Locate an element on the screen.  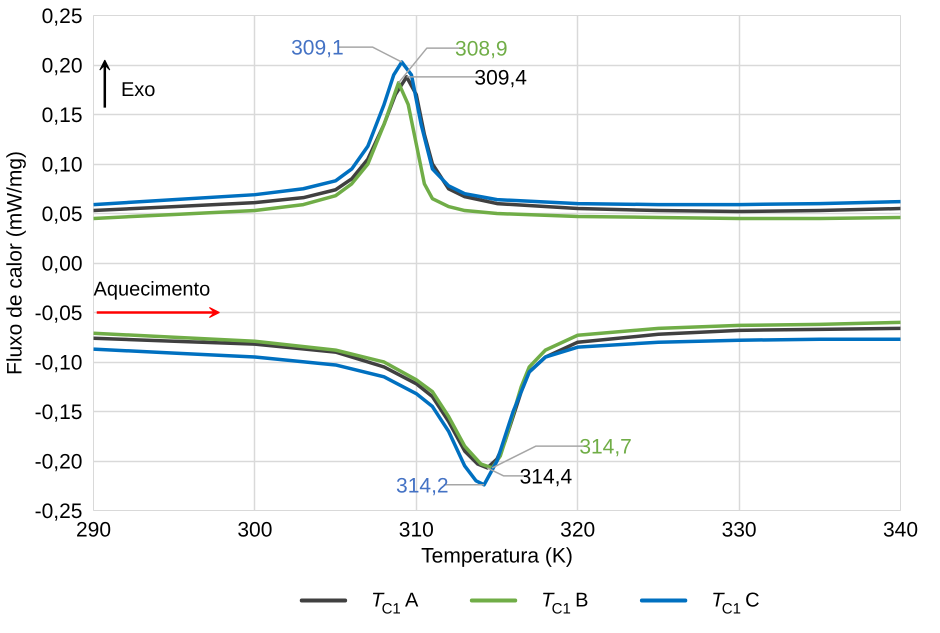
annotation: 308,9 is located at coordinates (481, 49).